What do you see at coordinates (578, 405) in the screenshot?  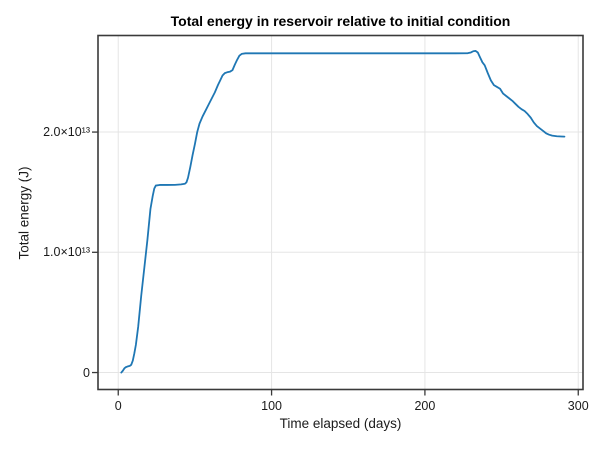 I see `x-tick-label: 300` at bounding box center [578, 405].